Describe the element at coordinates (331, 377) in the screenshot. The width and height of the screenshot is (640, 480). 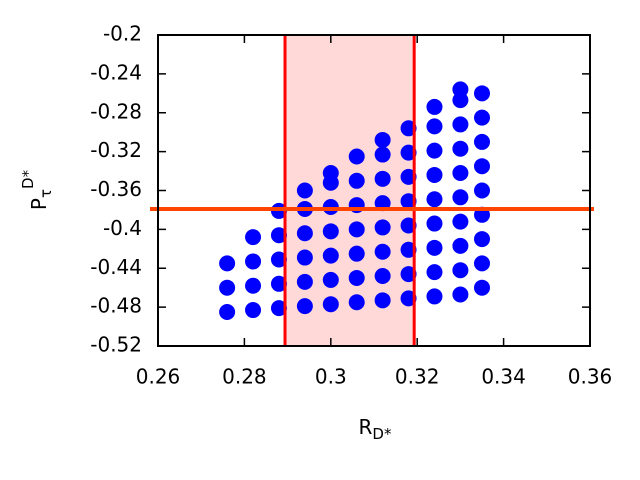
I see `x-tick-label: 0.3` at that location.